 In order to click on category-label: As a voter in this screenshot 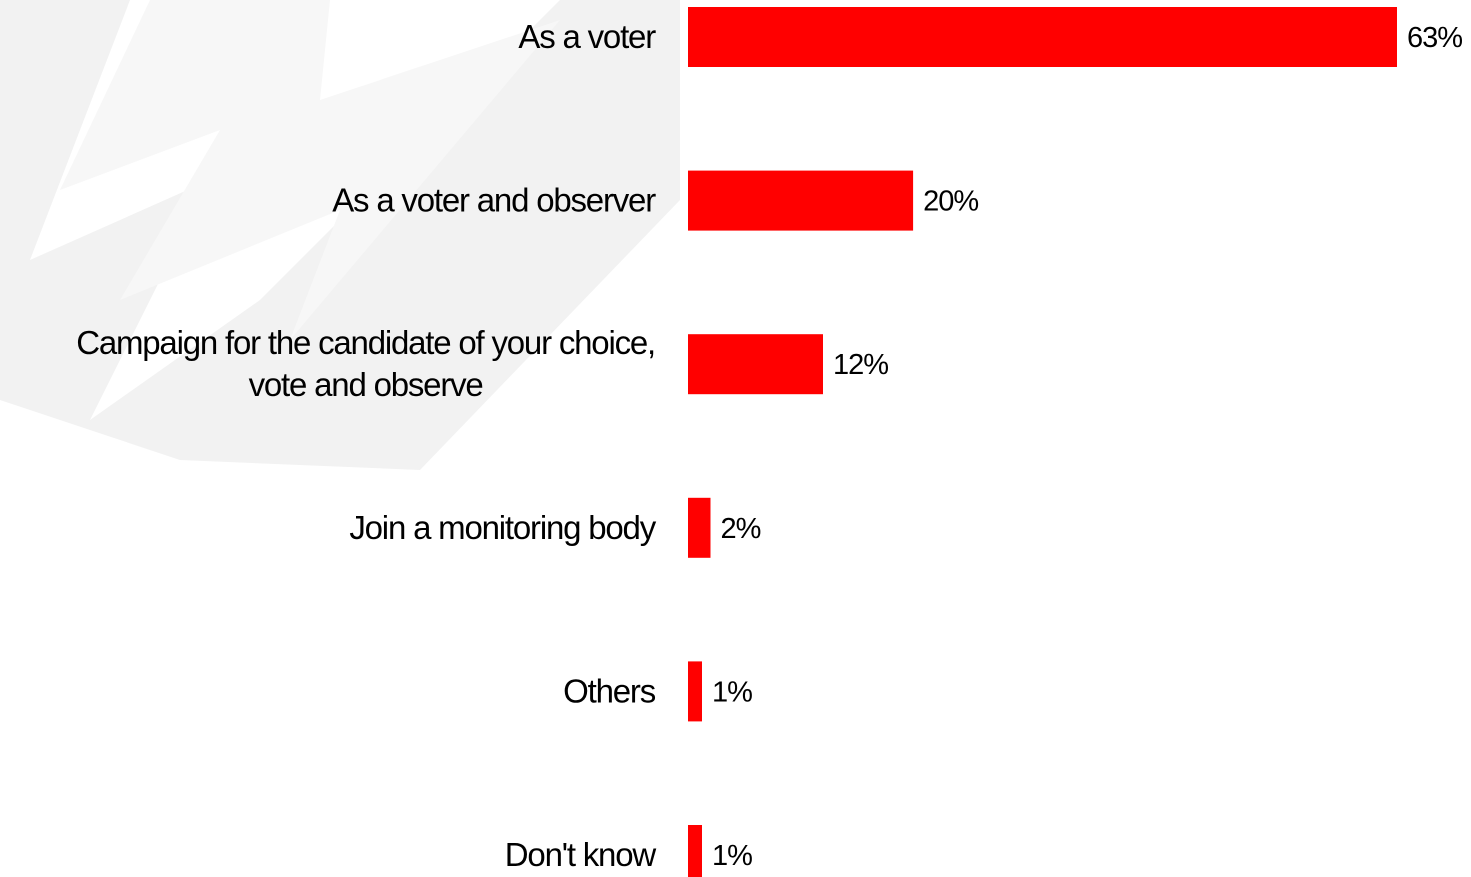, I will do `click(587, 36)`.